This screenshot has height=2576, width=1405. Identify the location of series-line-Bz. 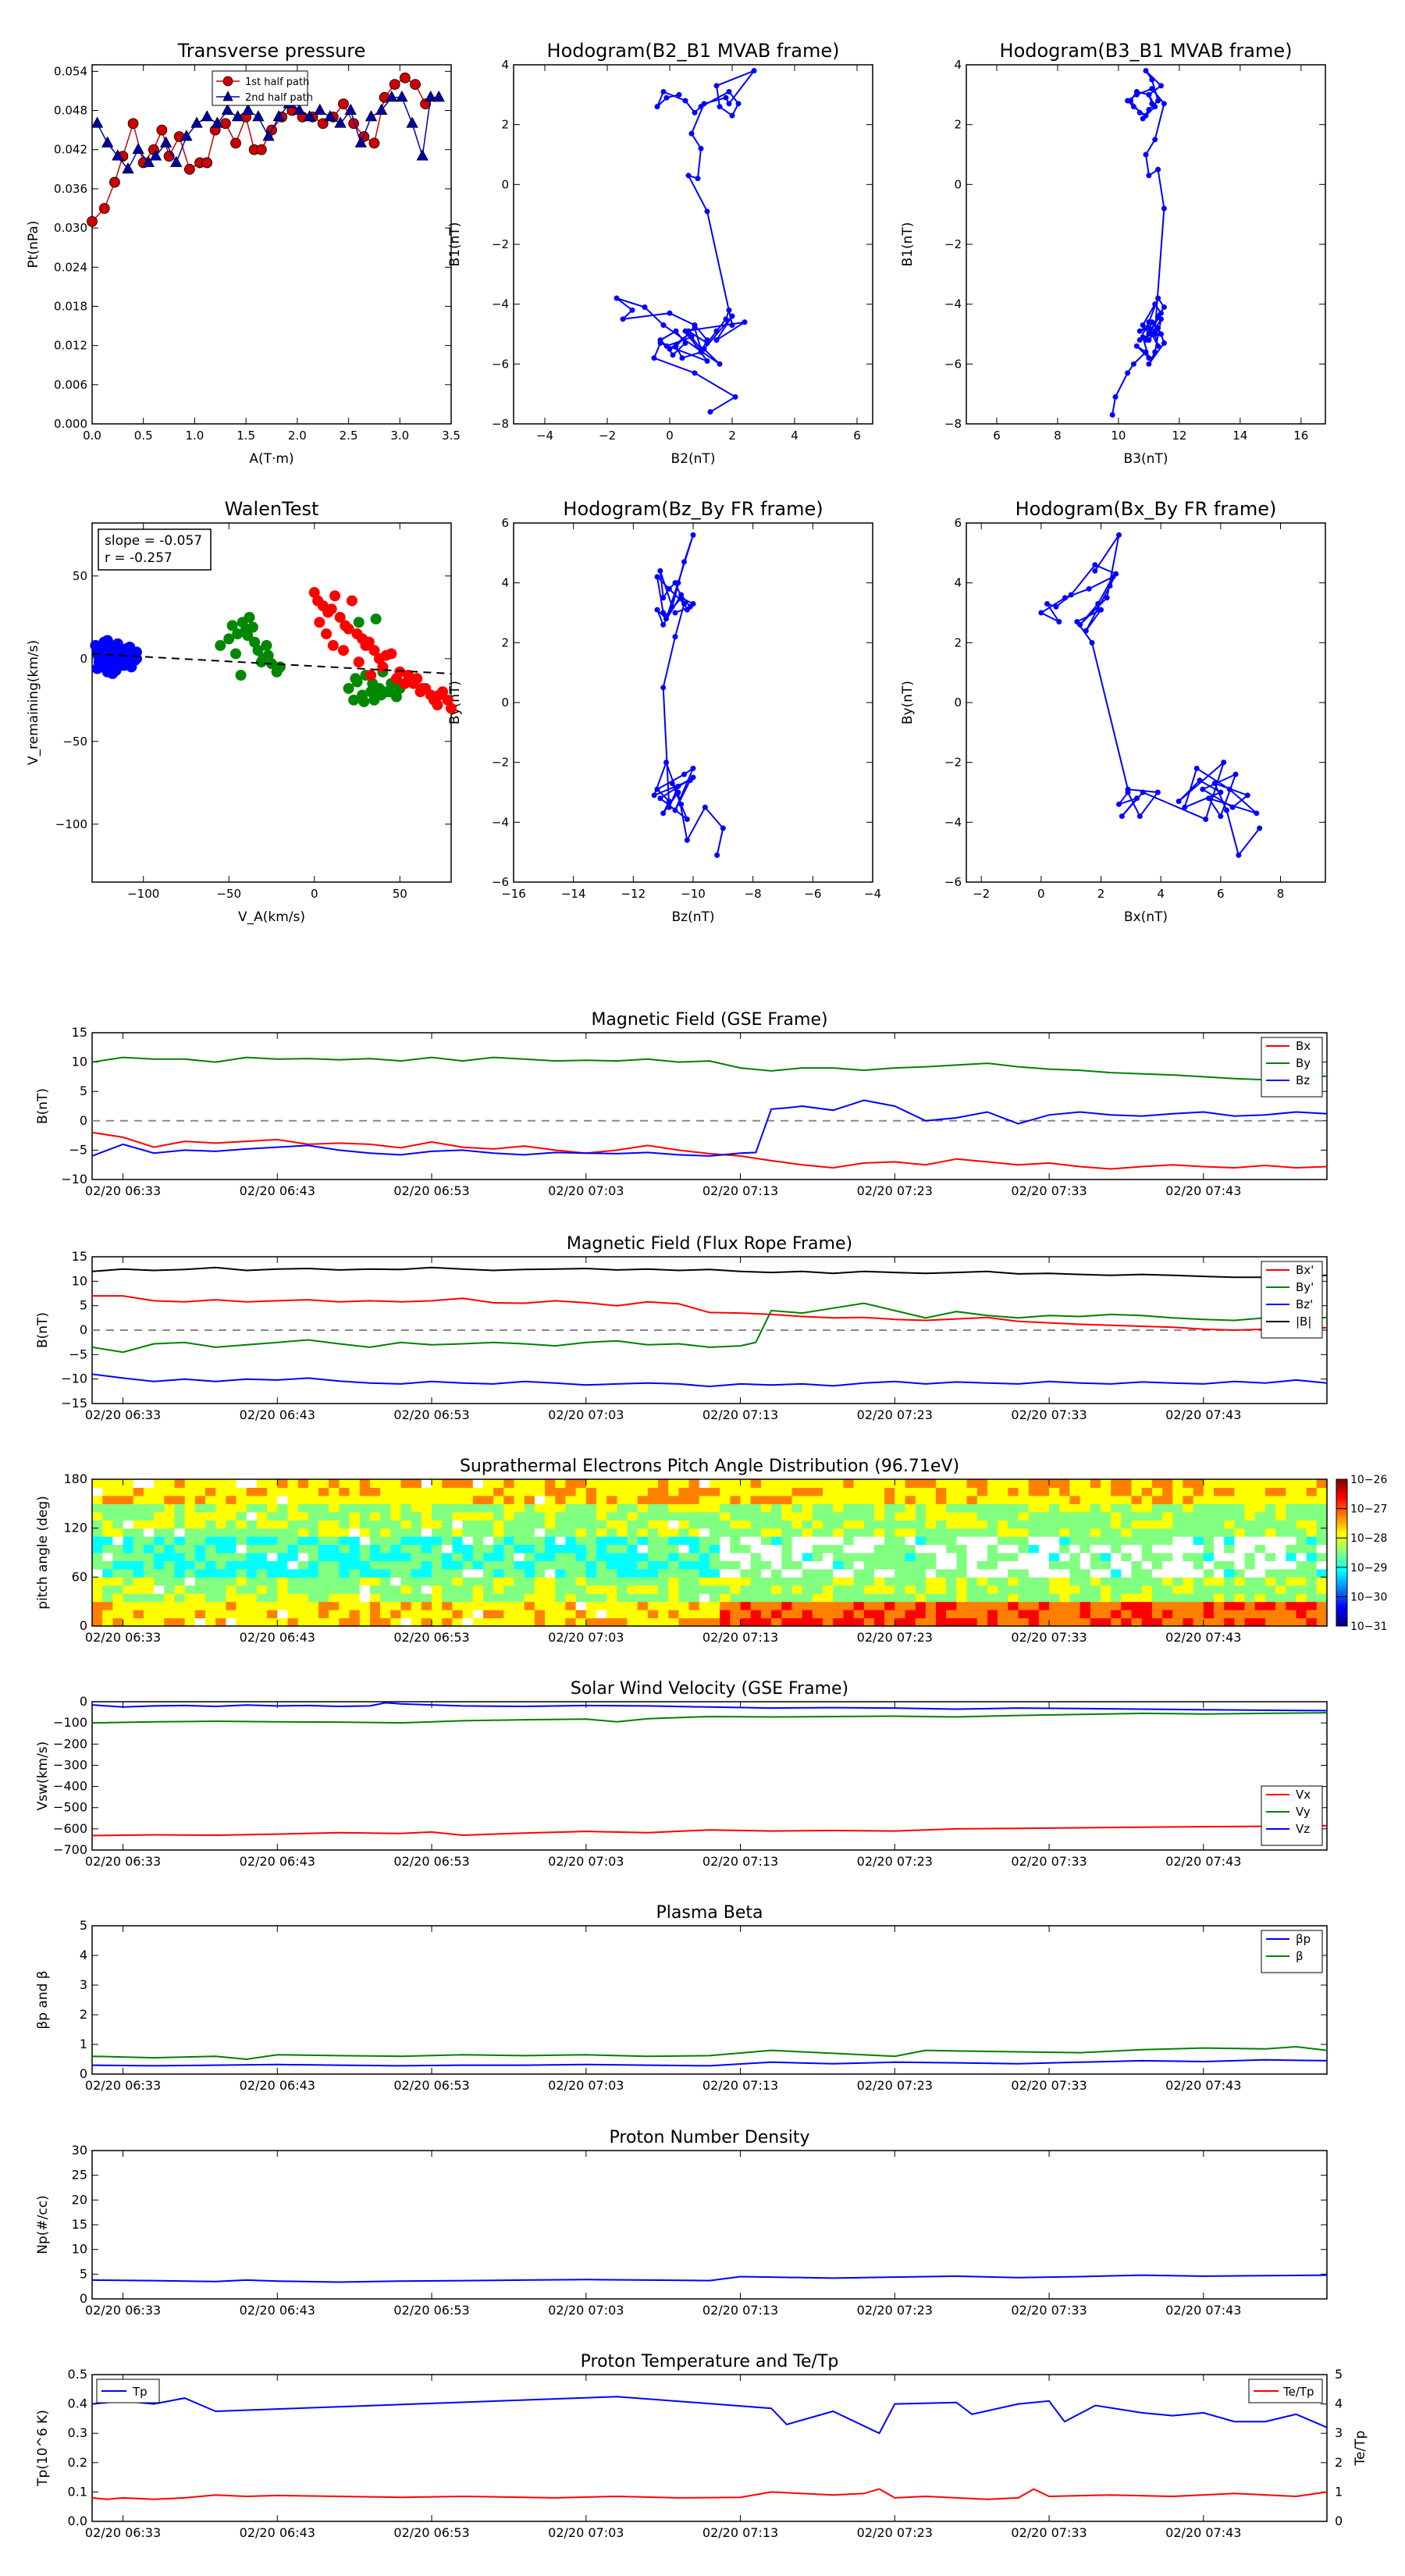
(710, 1128).